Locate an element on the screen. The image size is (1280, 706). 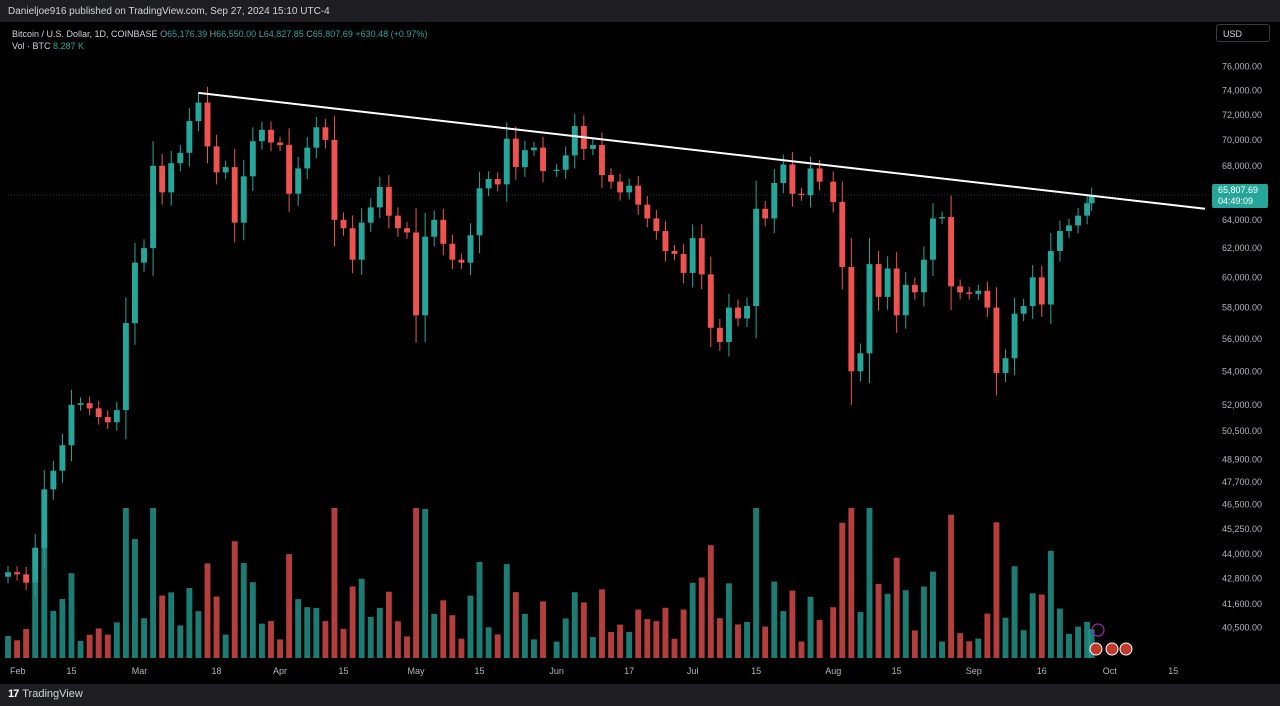
x-tick-label: Oct is located at coordinates (1110, 671).